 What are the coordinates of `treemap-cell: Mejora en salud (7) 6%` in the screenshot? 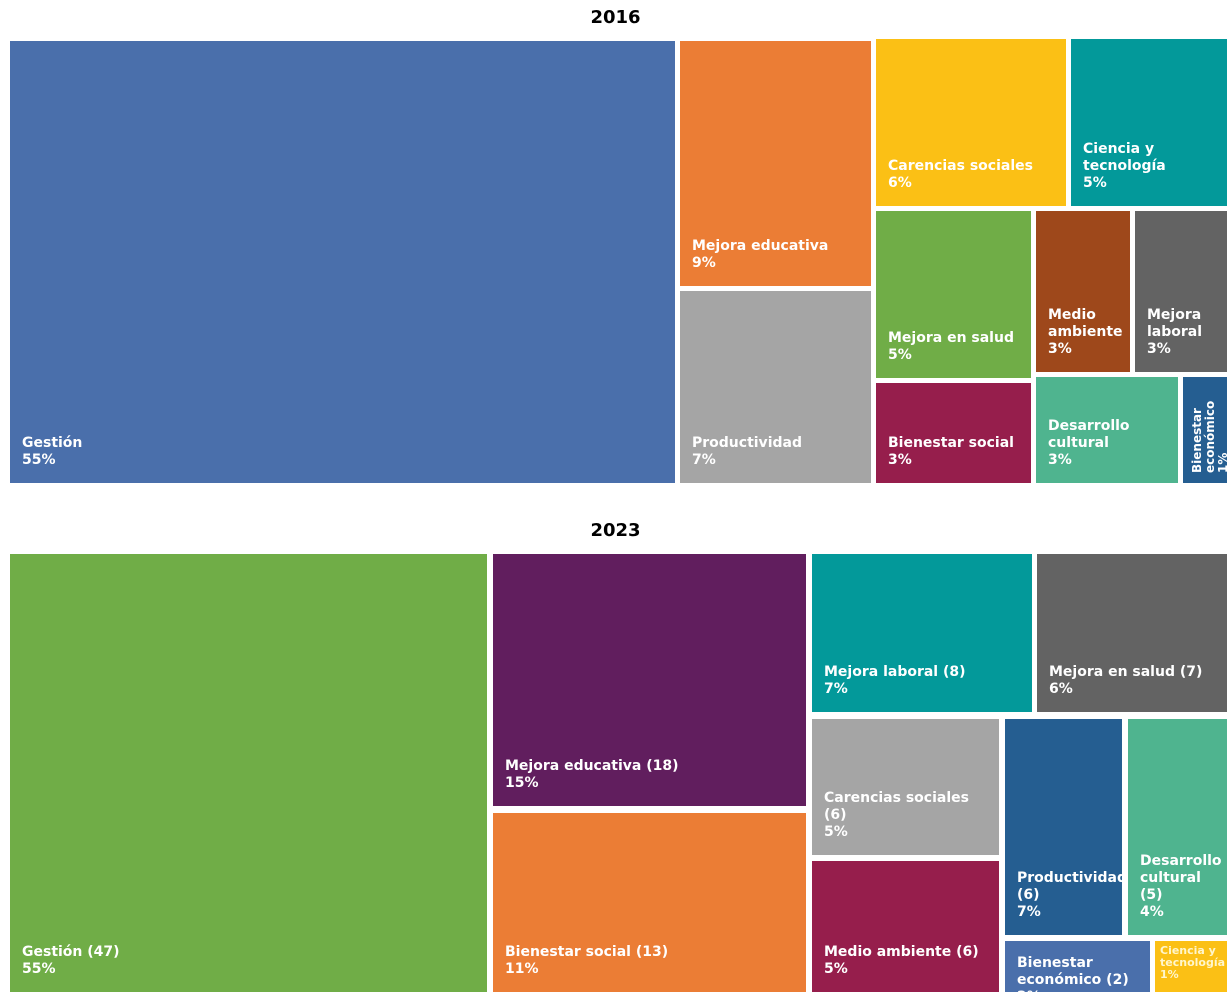 It's located at (1132, 633).